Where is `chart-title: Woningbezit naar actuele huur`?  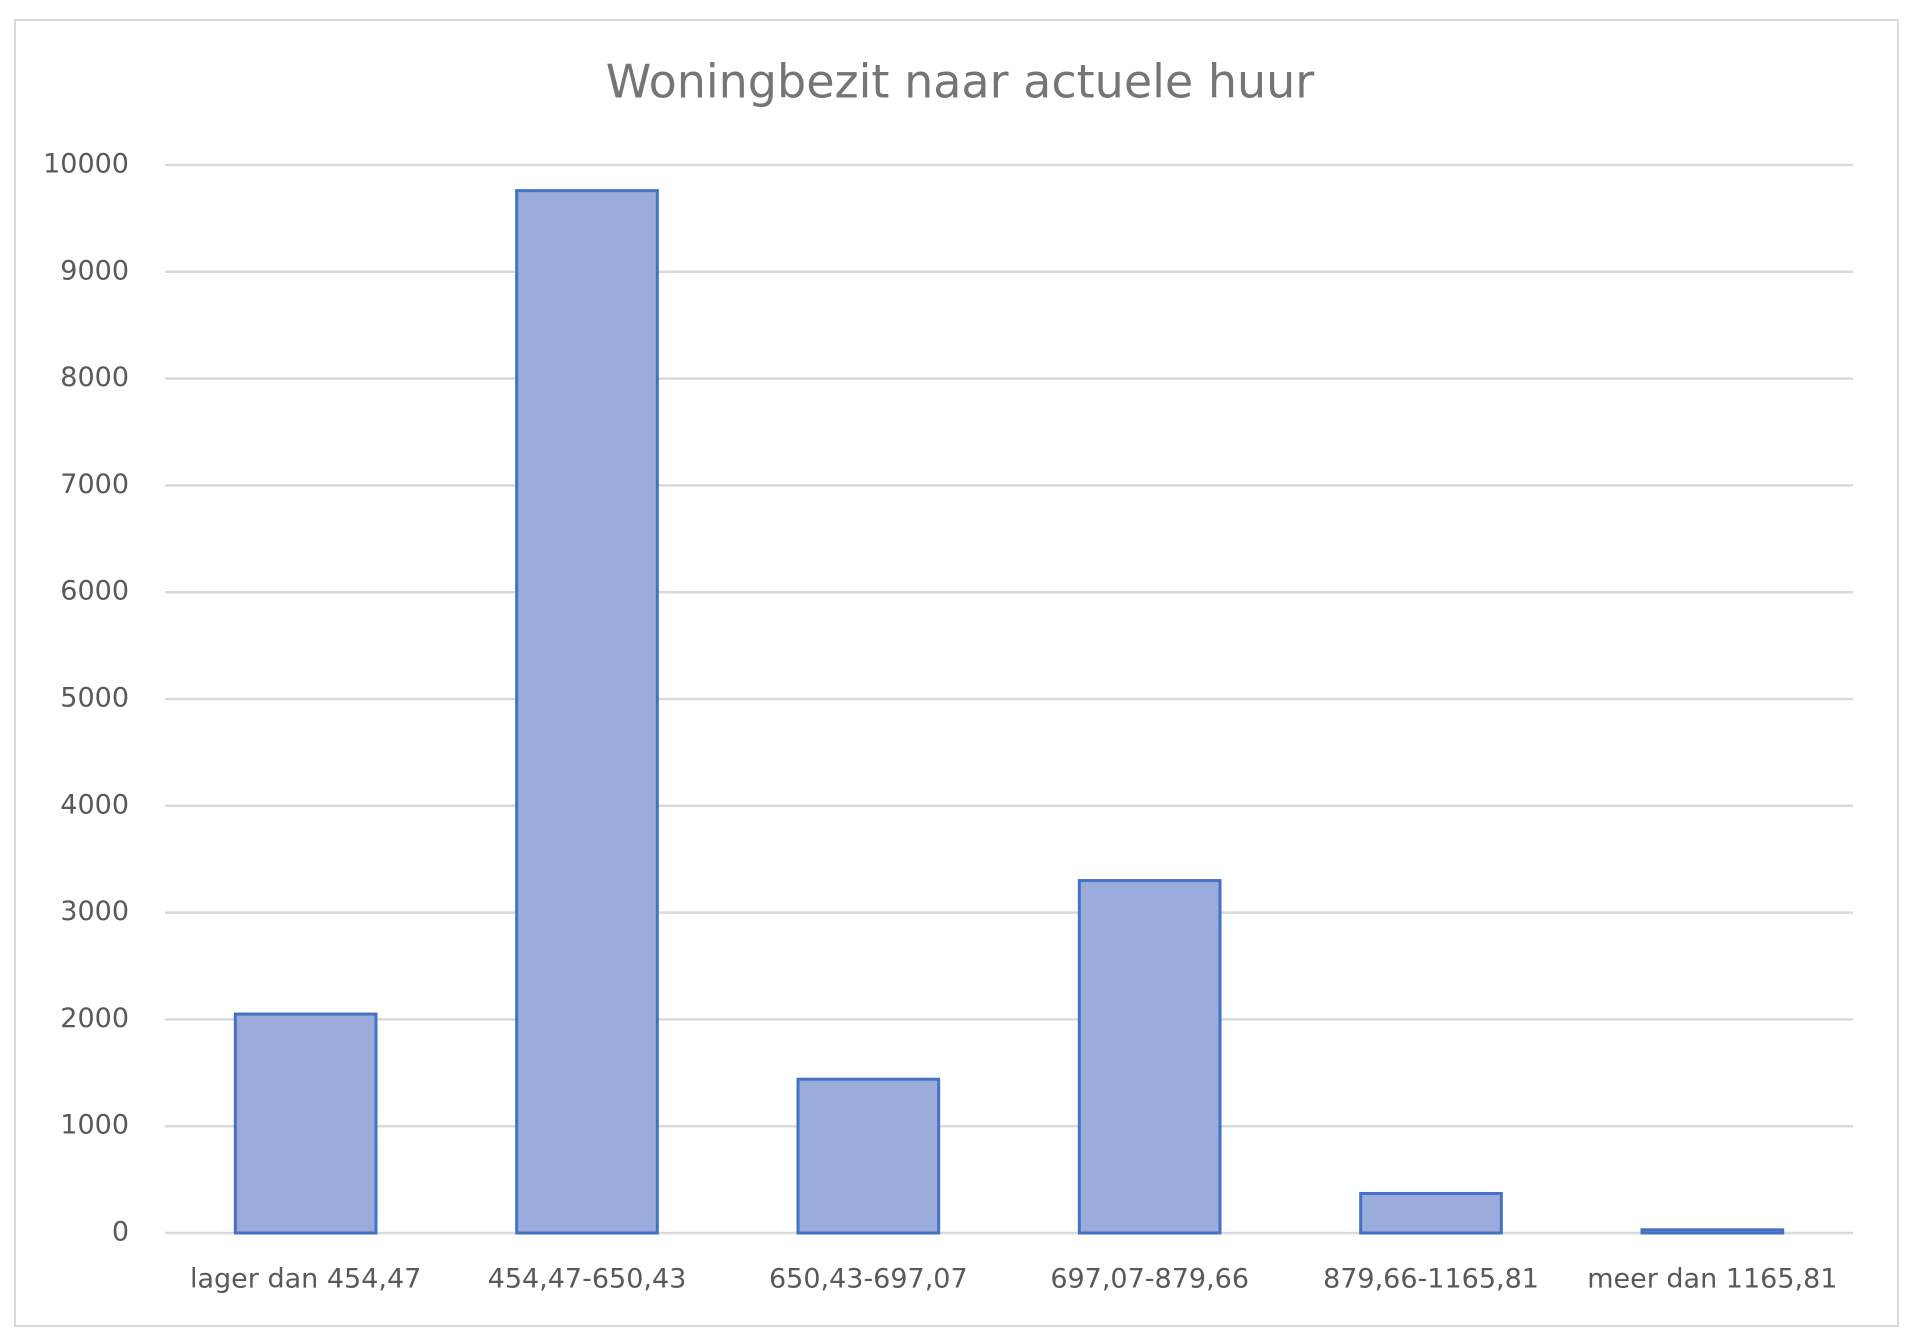 chart-title: Woningbezit naar actuele huur is located at coordinates (960, 82).